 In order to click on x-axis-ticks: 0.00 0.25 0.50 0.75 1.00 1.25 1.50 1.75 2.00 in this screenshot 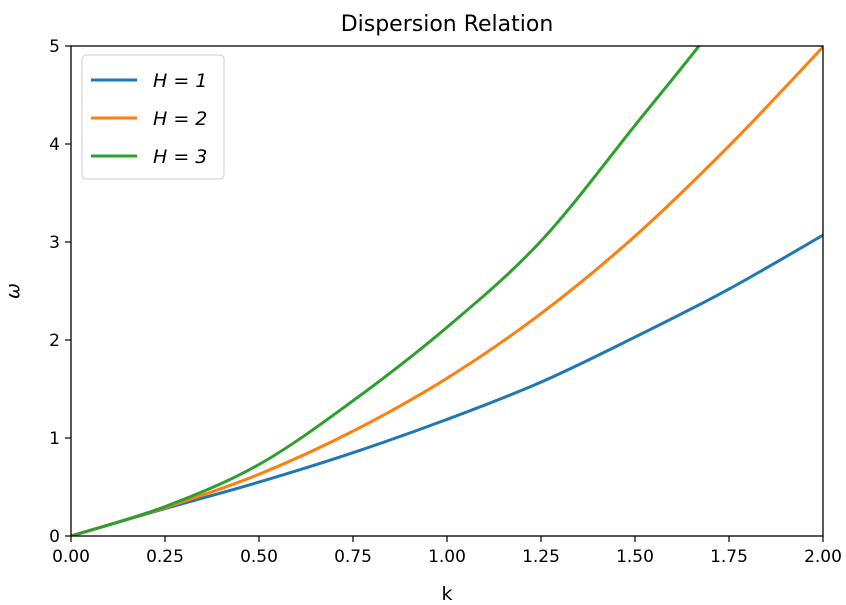, I will do `click(447, 551)`.